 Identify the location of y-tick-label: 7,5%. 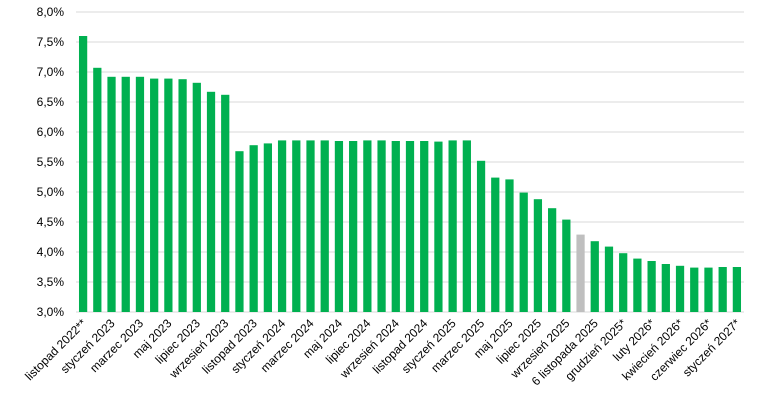
(51, 42).